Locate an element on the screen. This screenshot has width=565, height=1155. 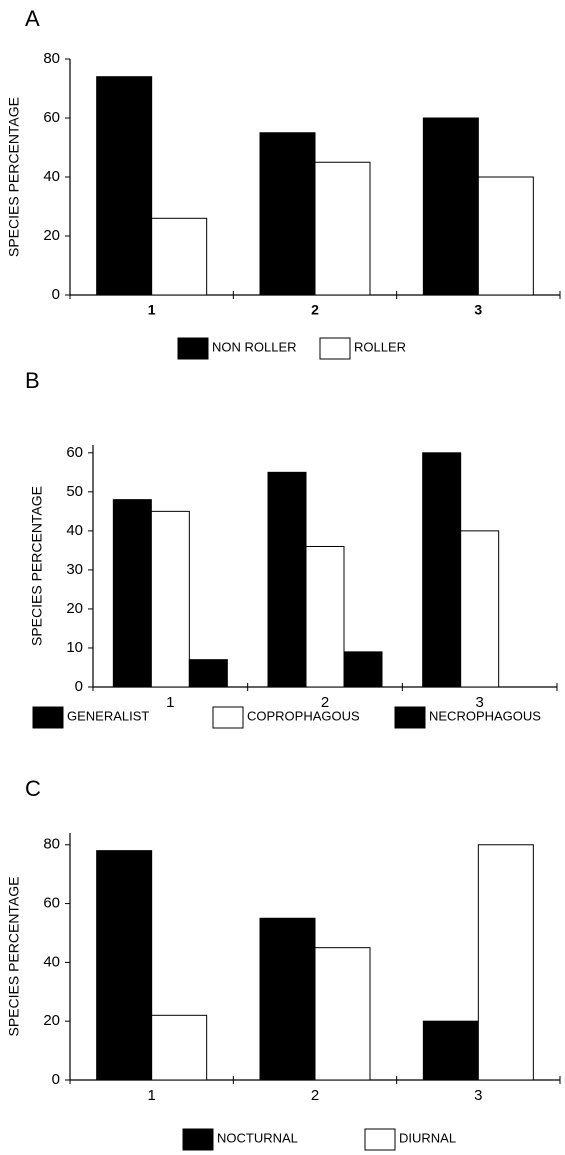
legend-label: DIURNAL is located at coordinates (427, 1137).